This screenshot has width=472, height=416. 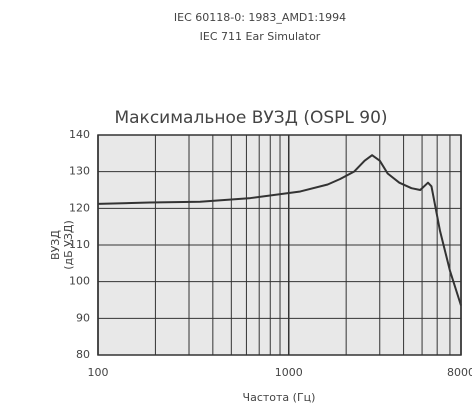 What do you see at coordinates (68, 245) in the screenshot?
I see `y-axis-label: (дБ УЗД)` at bounding box center [68, 245].